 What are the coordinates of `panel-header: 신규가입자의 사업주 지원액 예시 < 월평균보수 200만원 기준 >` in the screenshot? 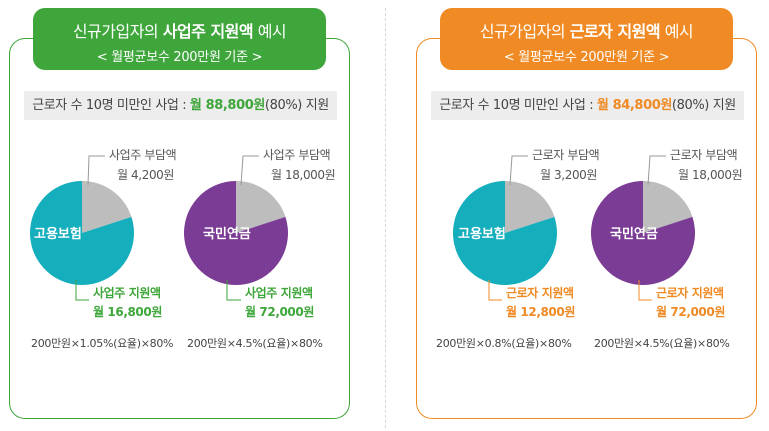 It's located at (179, 39).